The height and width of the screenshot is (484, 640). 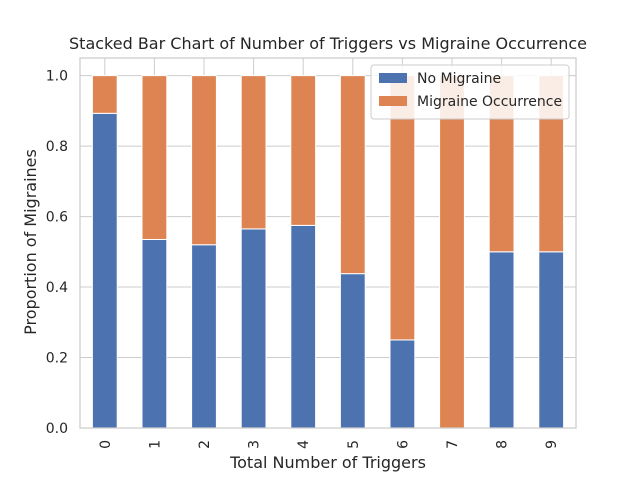 What do you see at coordinates (304, 444) in the screenshot?
I see `x-tick-label: 4` at bounding box center [304, 444].